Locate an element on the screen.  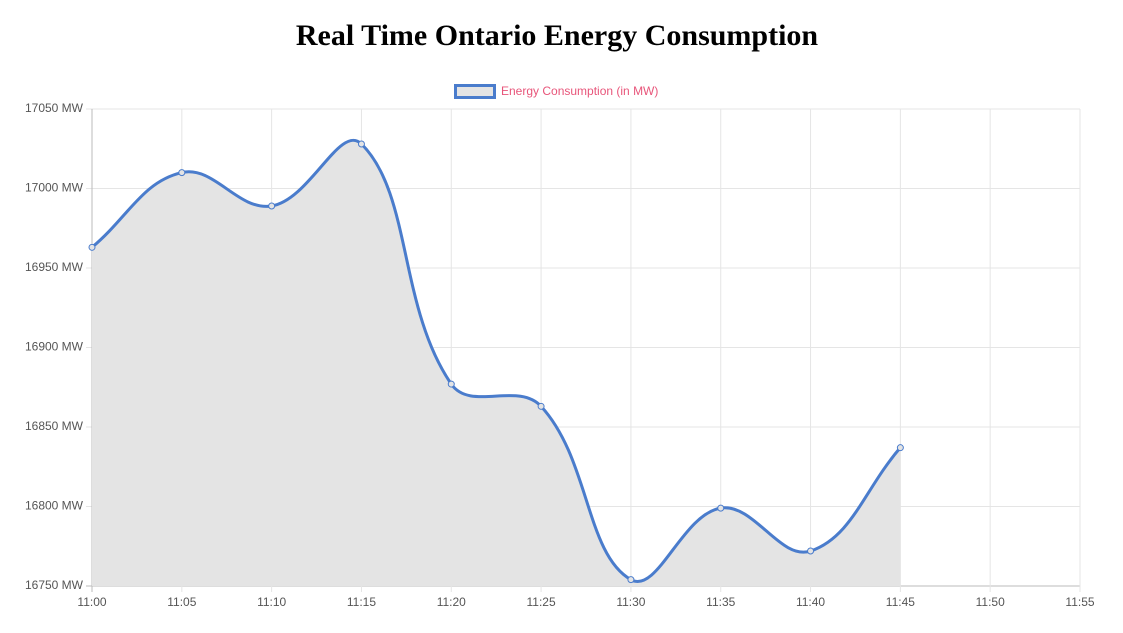
y-tick-label: 17050 MW is located at coordinates (54, 108).